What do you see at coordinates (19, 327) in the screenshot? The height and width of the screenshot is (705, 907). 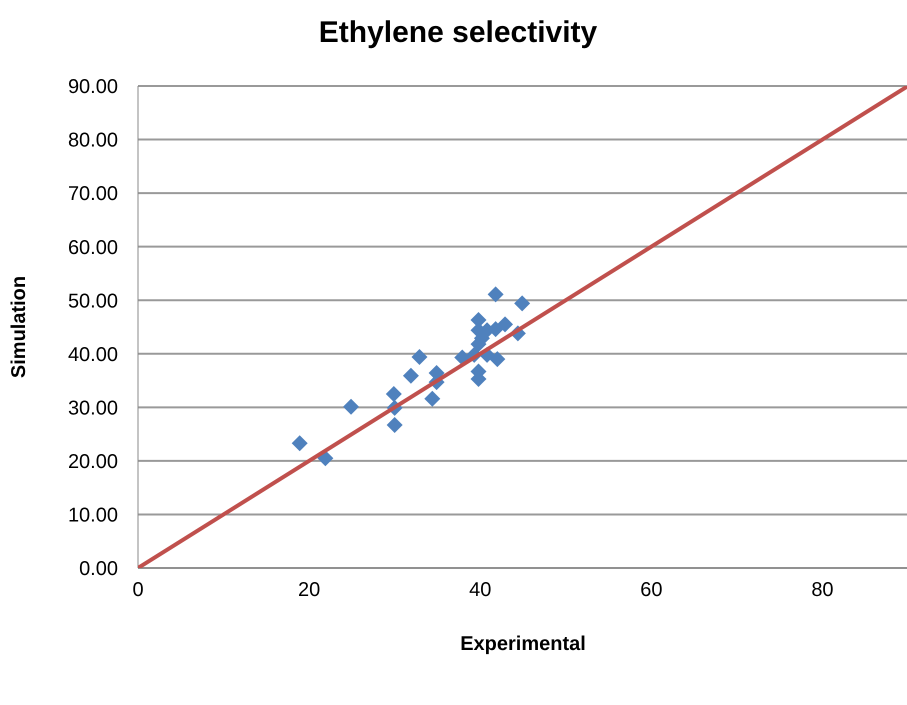 I see `y-axis-title: Simulation` at bounding box center [19, 327].